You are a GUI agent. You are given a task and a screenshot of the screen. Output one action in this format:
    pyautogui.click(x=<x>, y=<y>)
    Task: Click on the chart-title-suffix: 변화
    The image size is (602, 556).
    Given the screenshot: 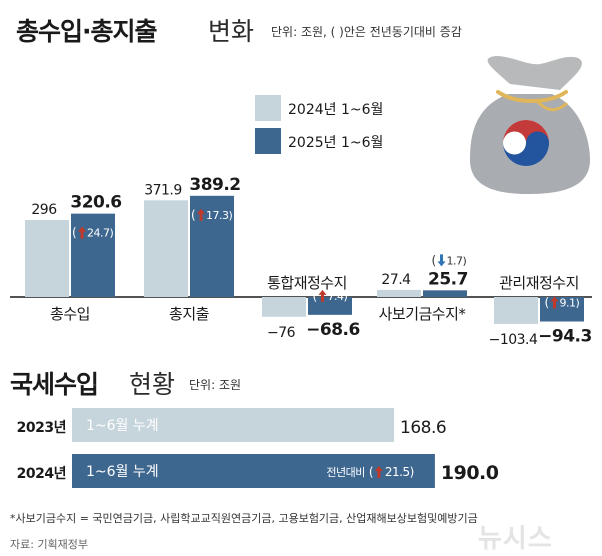 What is the action you would take?
    pyautogui.click(x=231, y=31)
    